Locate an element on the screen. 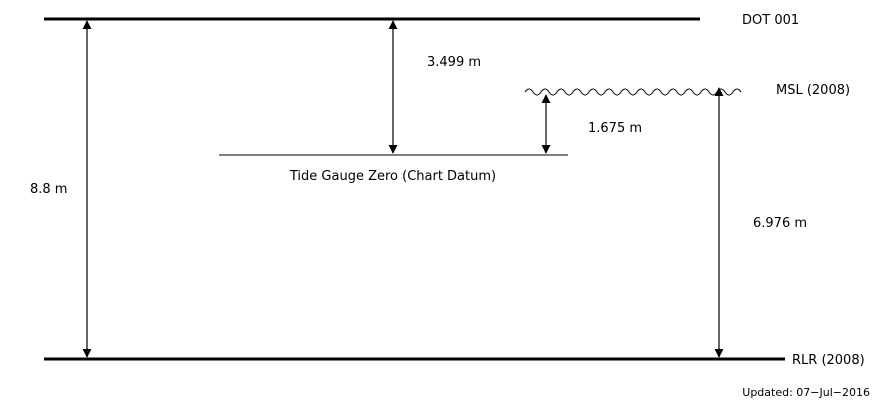  updated-date: Updated: 07−Jul−2016 is located at coordinates (806, 392).